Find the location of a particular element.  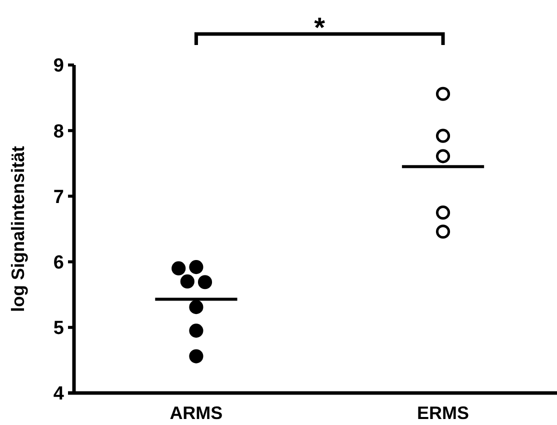

x-tick-label: ERMS is located at coordinates (443, 413).